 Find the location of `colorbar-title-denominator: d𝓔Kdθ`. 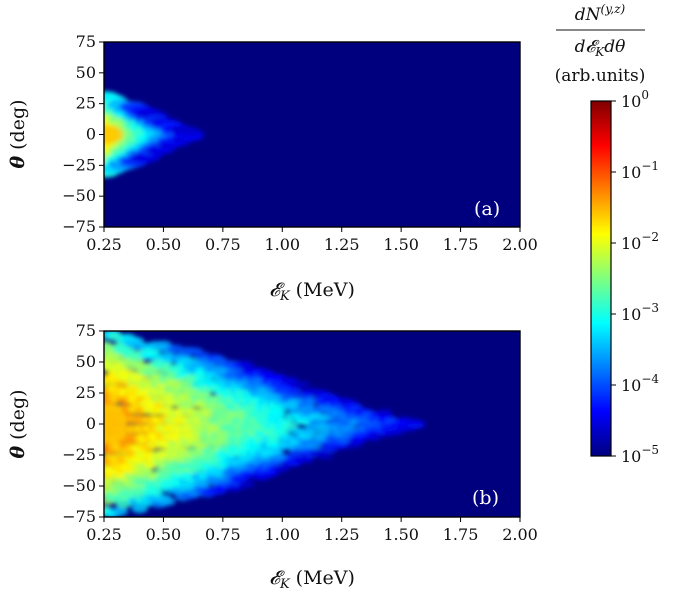

colorbar-title-denominator: d𝓔Kdθ is located at coordinates (600, 48).